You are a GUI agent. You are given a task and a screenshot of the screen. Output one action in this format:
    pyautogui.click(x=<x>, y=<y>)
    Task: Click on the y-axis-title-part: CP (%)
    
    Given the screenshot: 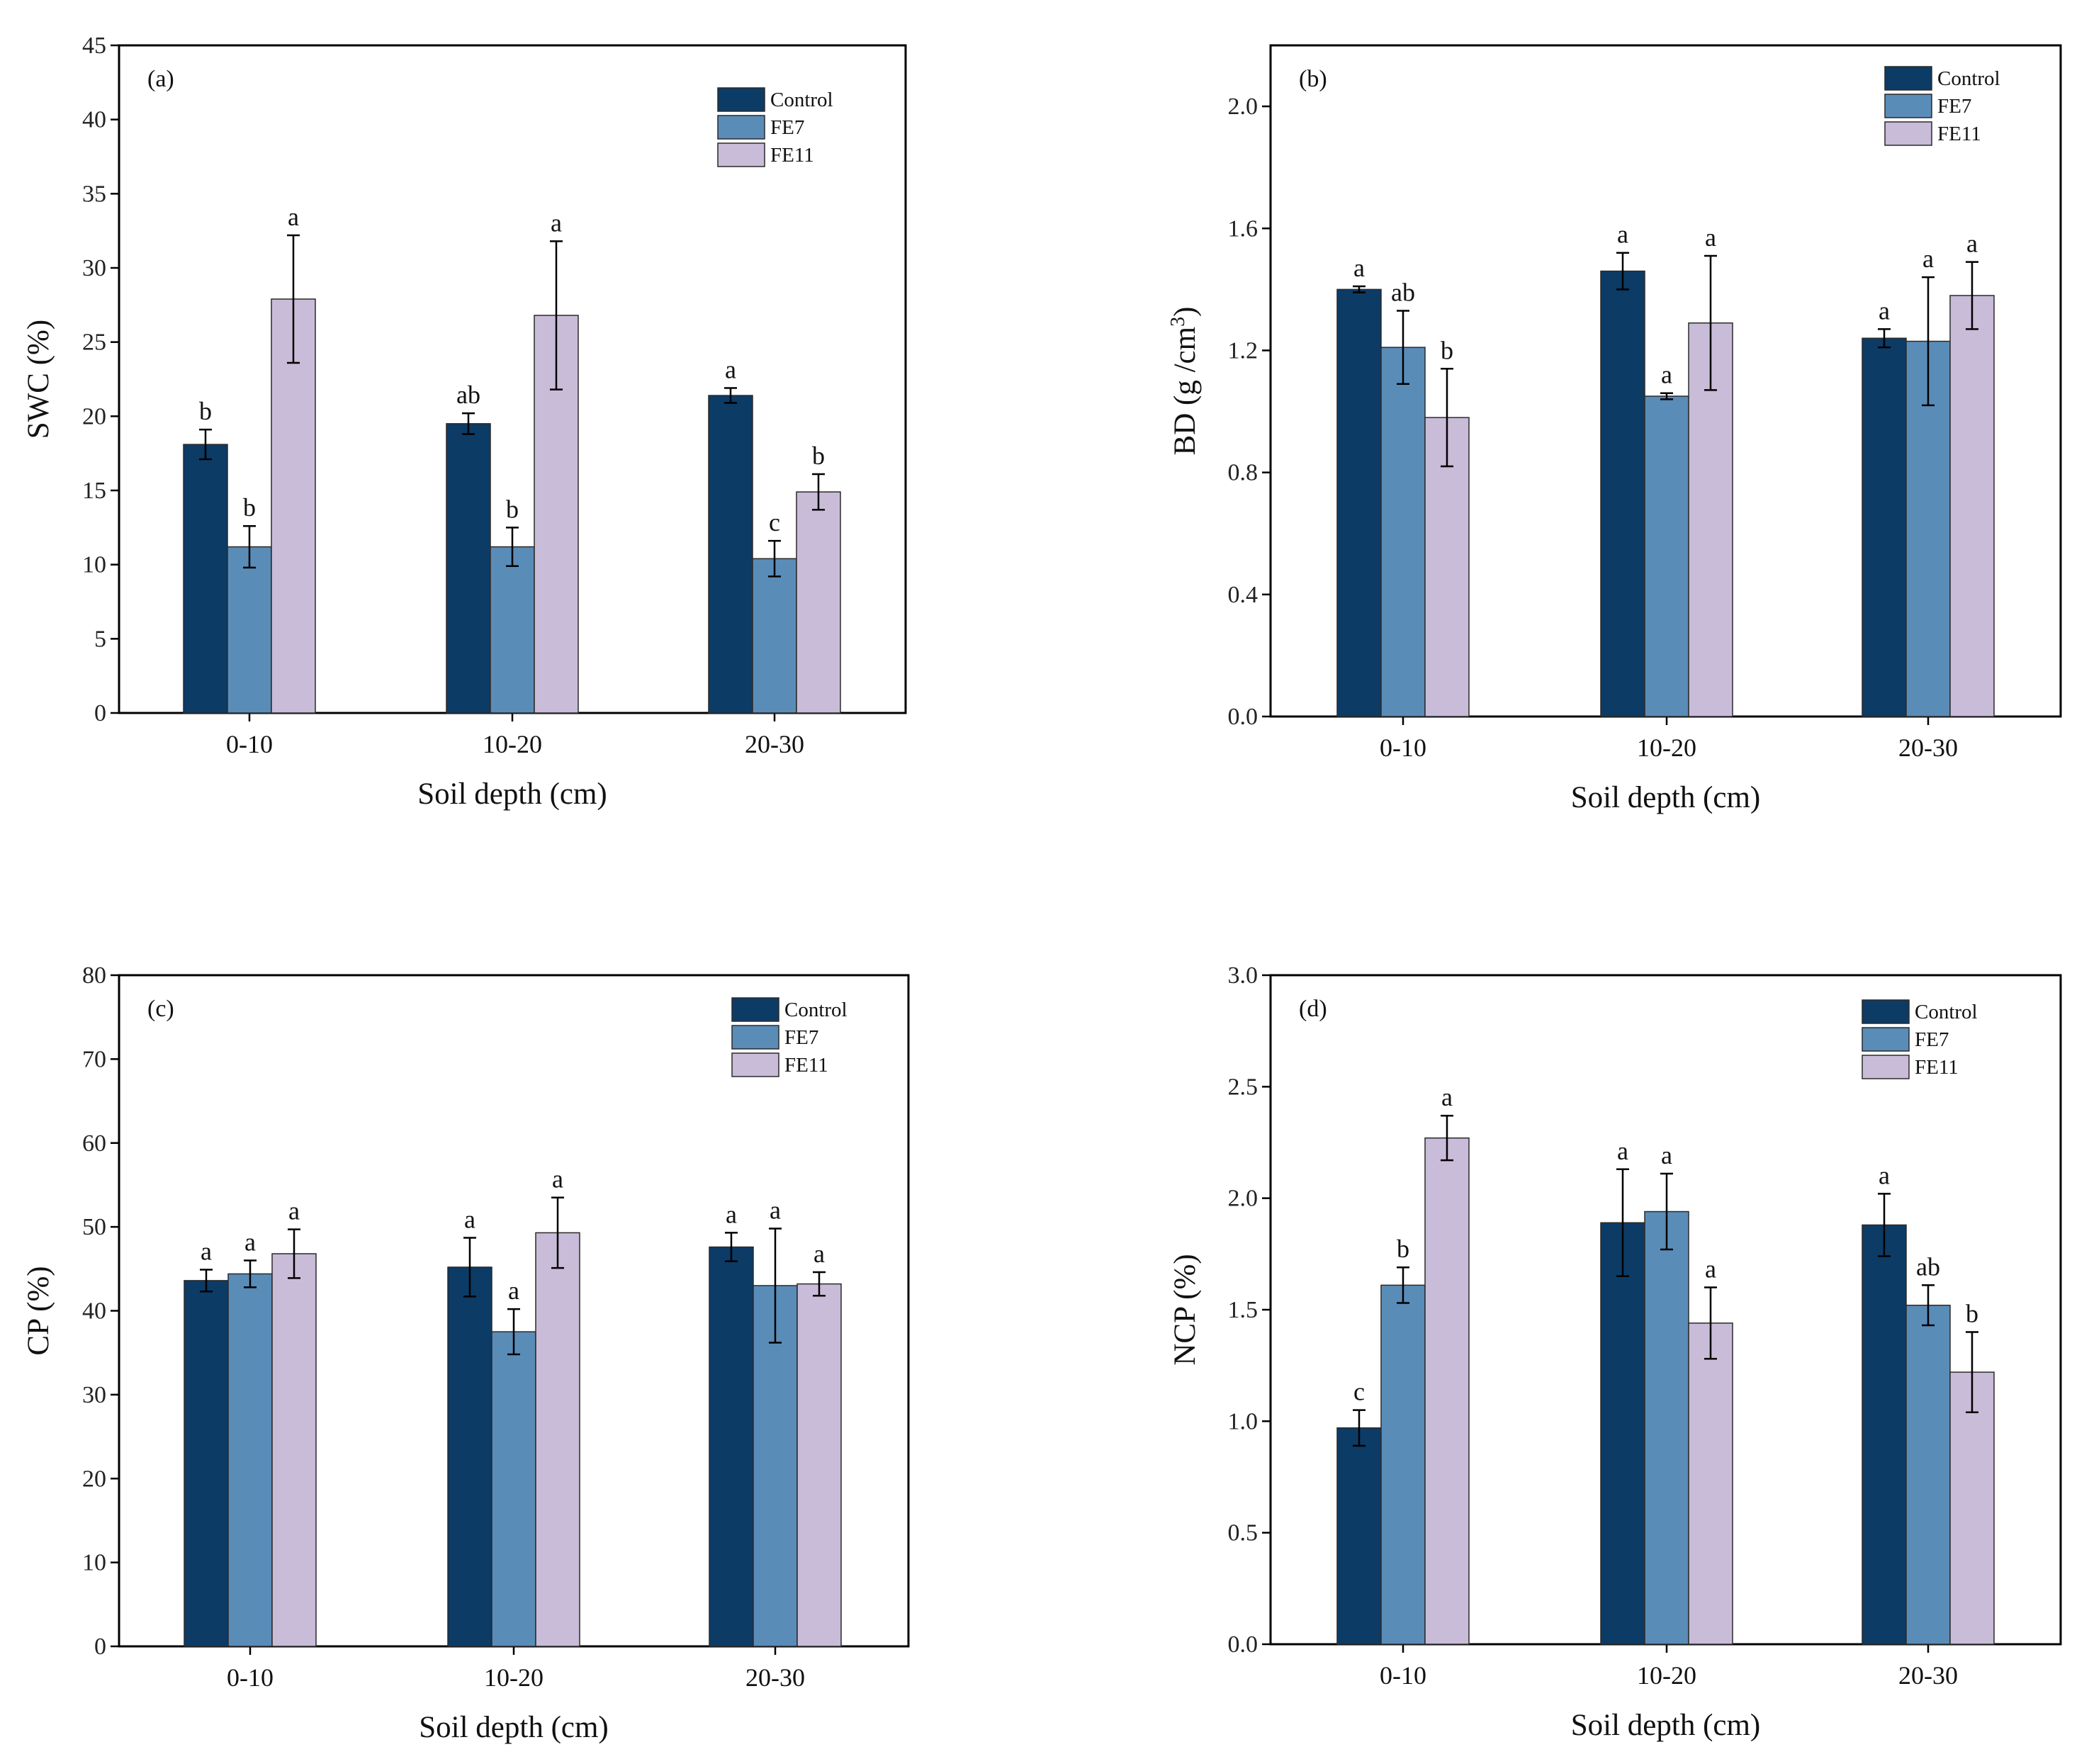 What is the action you would take?
    pyautogui.click(x=38, y=1311)
    